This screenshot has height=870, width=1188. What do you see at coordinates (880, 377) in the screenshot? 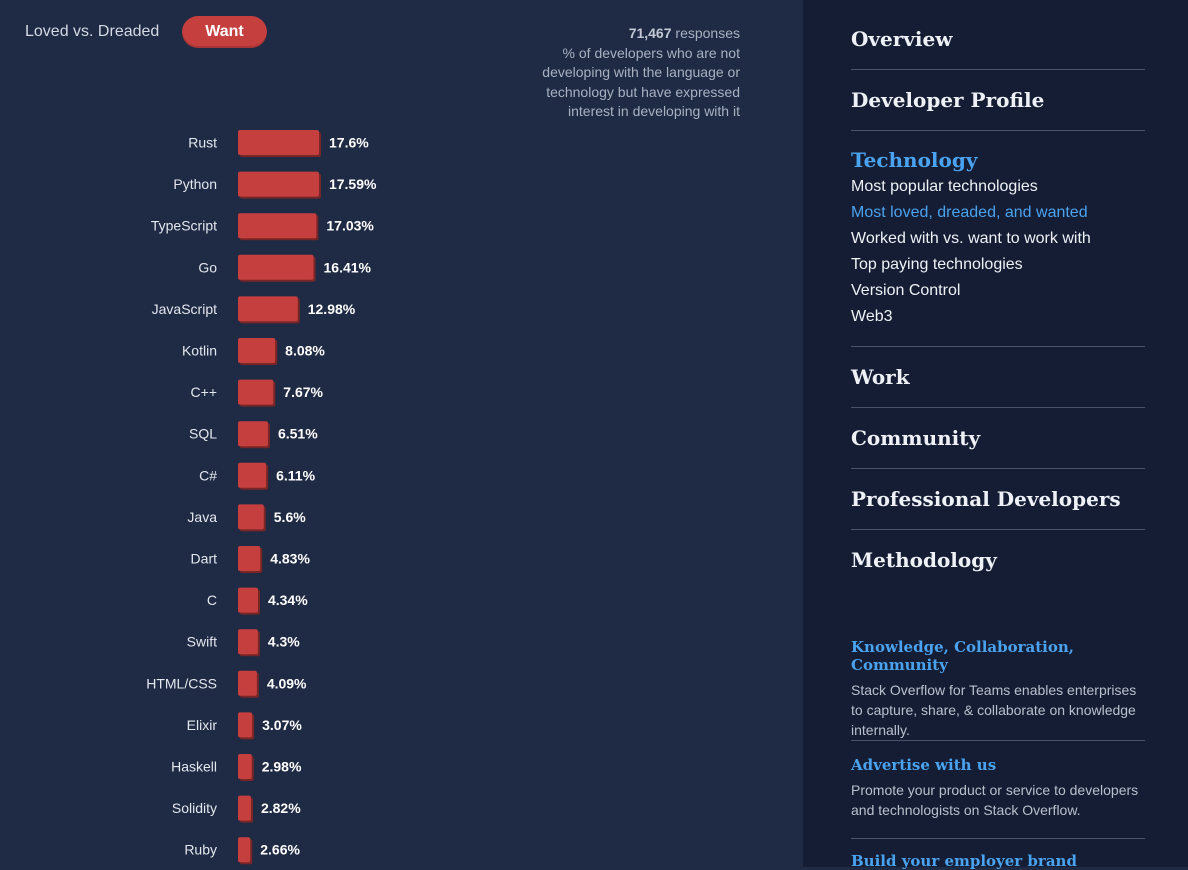
I see `nav-link-work: Work` at bounding box center [880, 377].